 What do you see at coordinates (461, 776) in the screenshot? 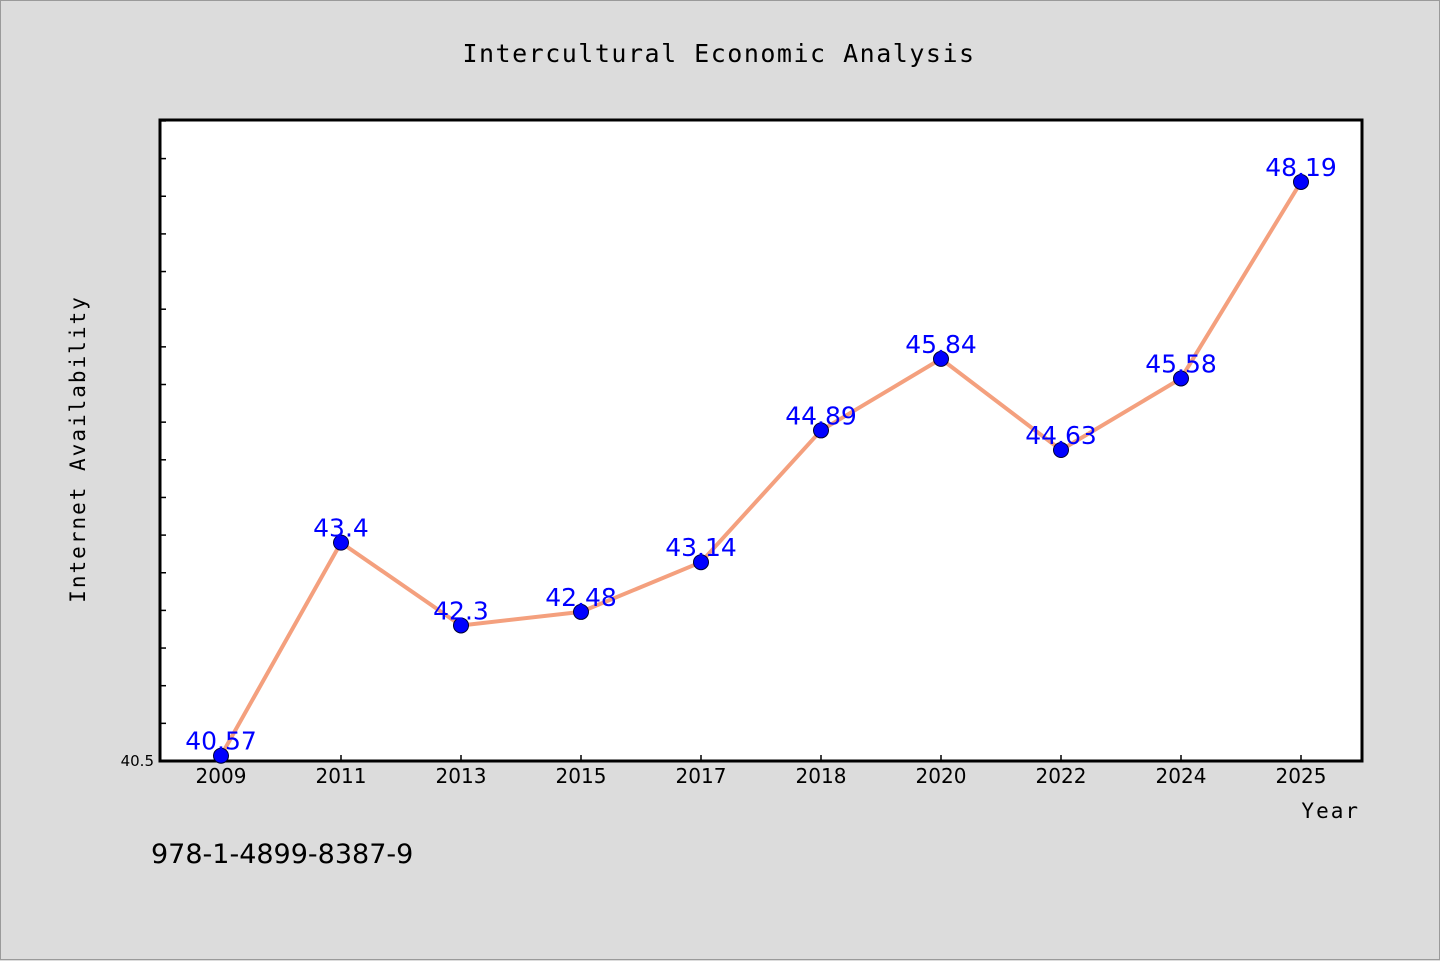
I see `x-tick-label: 2013` at bounding box center [461, 776].